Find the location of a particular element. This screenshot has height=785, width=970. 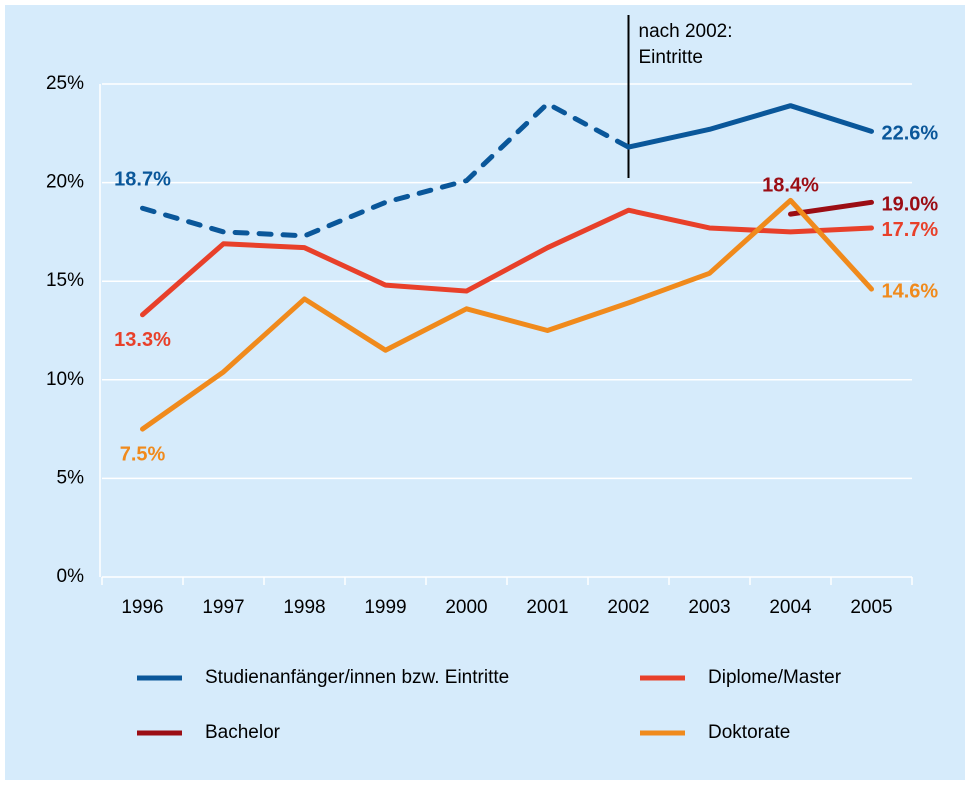

y-tick-label: 10% is located at coordinates (65, 379).